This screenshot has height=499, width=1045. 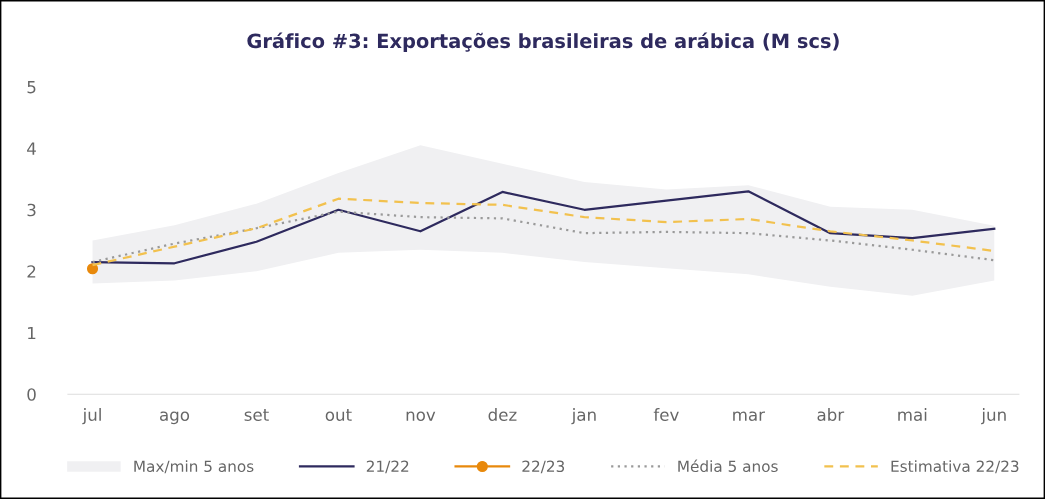 I want to click on x-tick-label: ago, so click(x=175, y=418).